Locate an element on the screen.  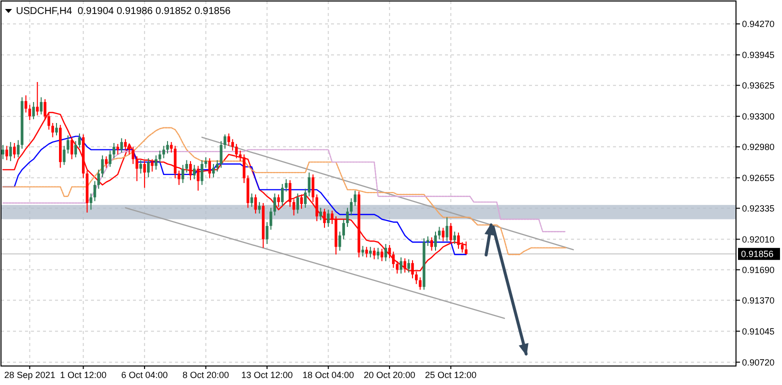
y-tick-label: 0.92655 is located at coordinates (758, 177).